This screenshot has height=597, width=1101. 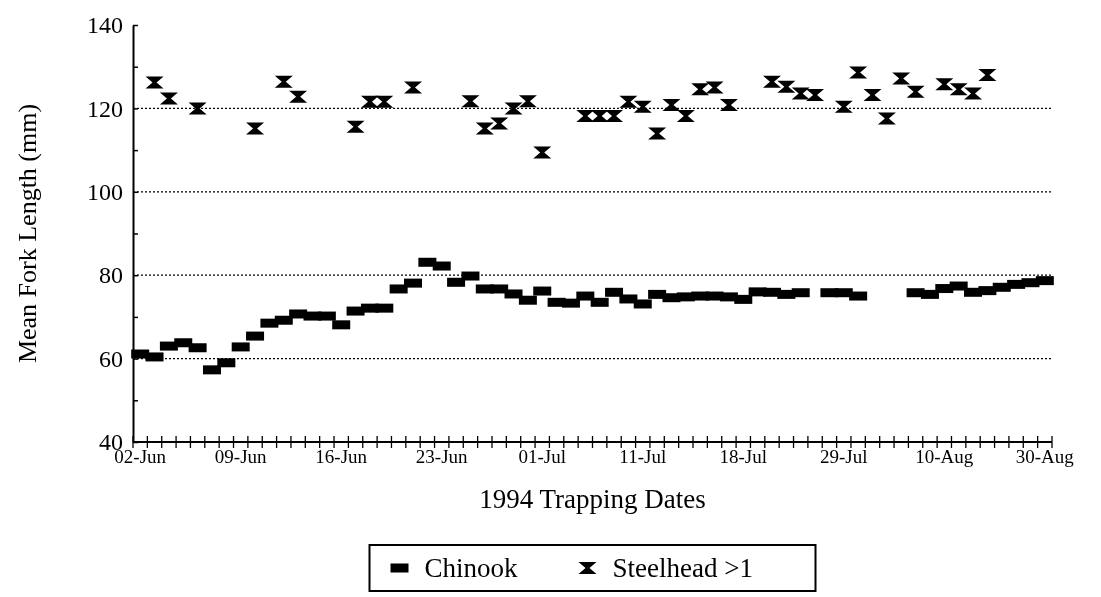 I want to click on y-tick-label: 80, so click(x=111, y=275).